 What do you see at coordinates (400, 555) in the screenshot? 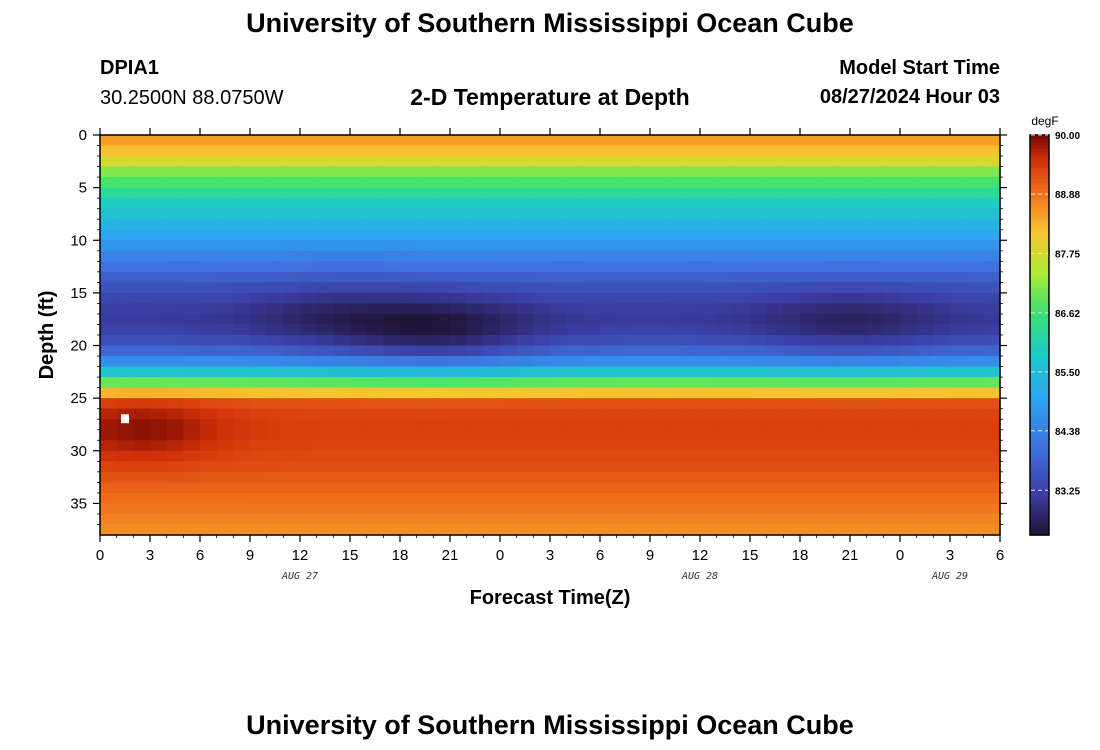
I see `x-tick-label: 18` at bounding box center [400, 555].